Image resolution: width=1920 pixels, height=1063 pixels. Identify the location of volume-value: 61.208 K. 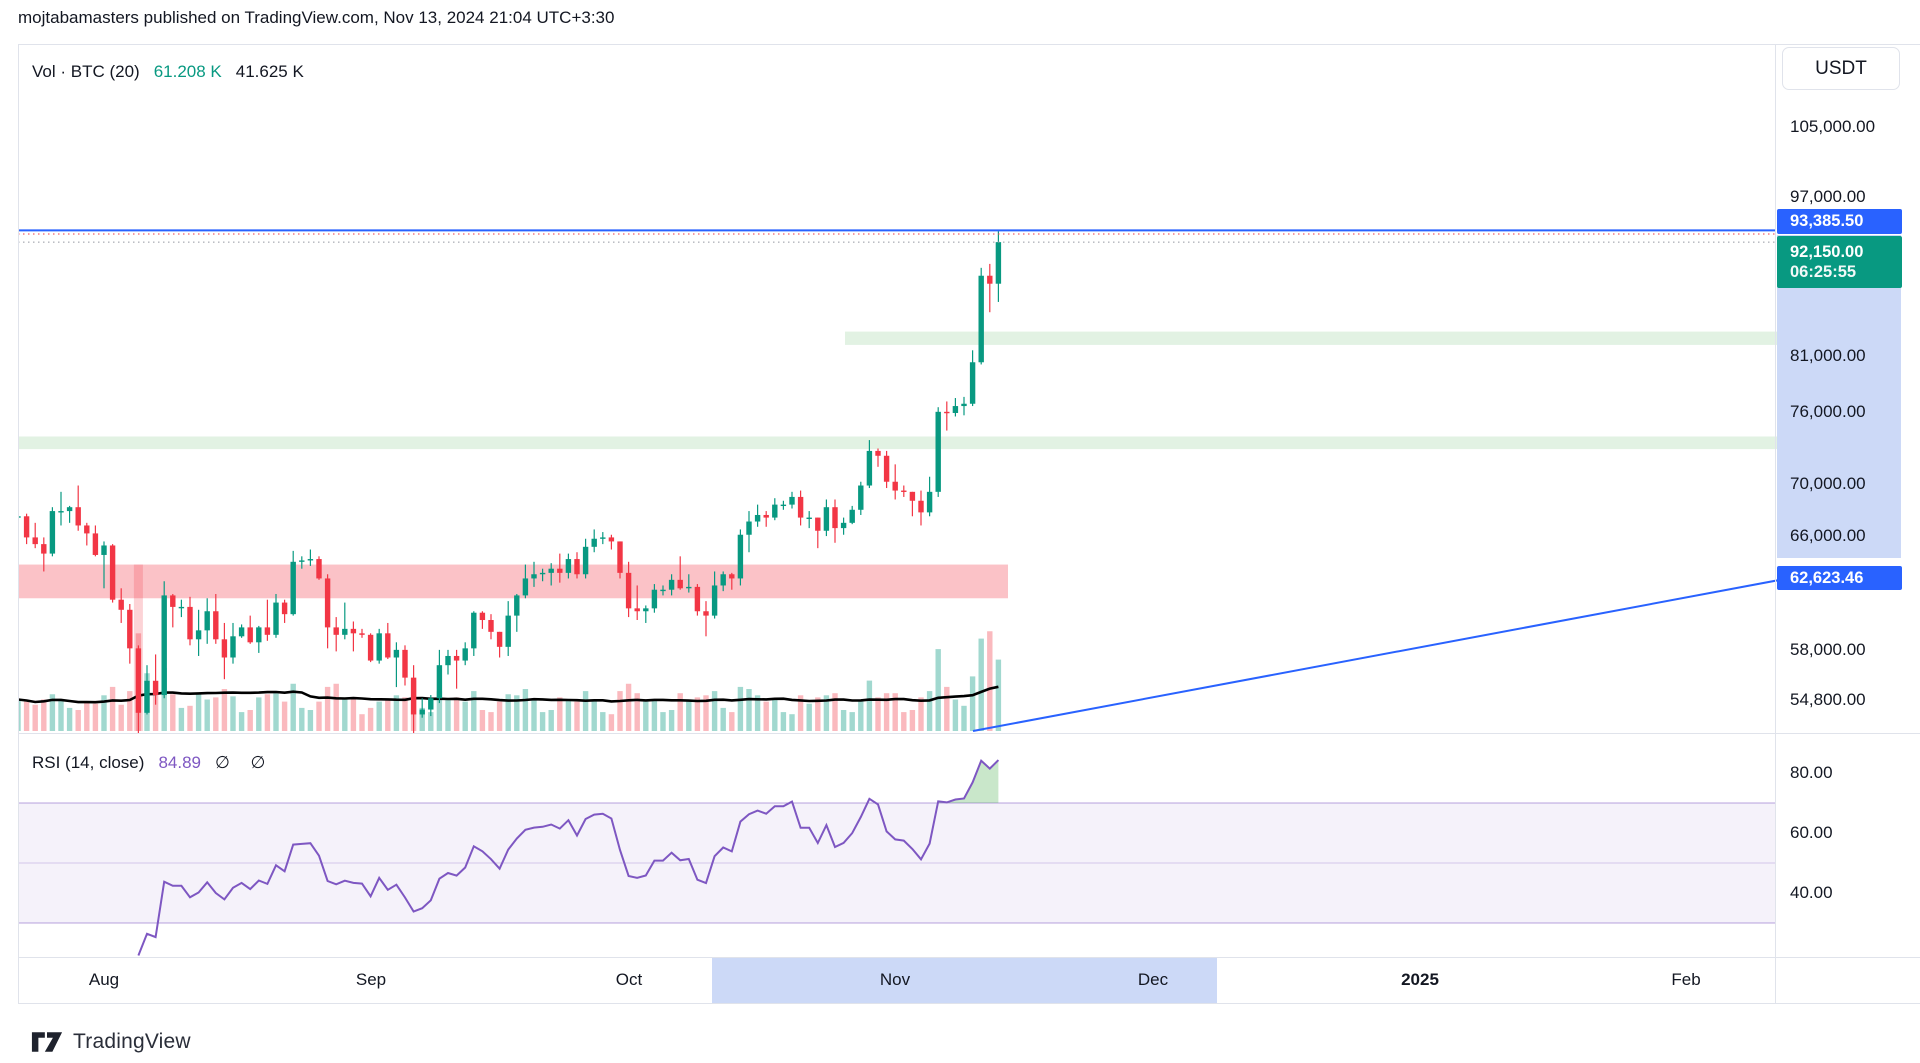
(187, 71).